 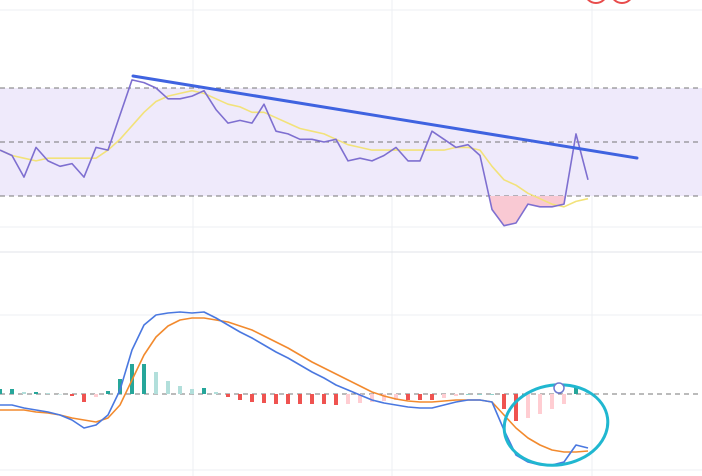 What do you see at coordinates (559, 388) in the screenshot?
I see `marker` at bounding box center [559, 388].